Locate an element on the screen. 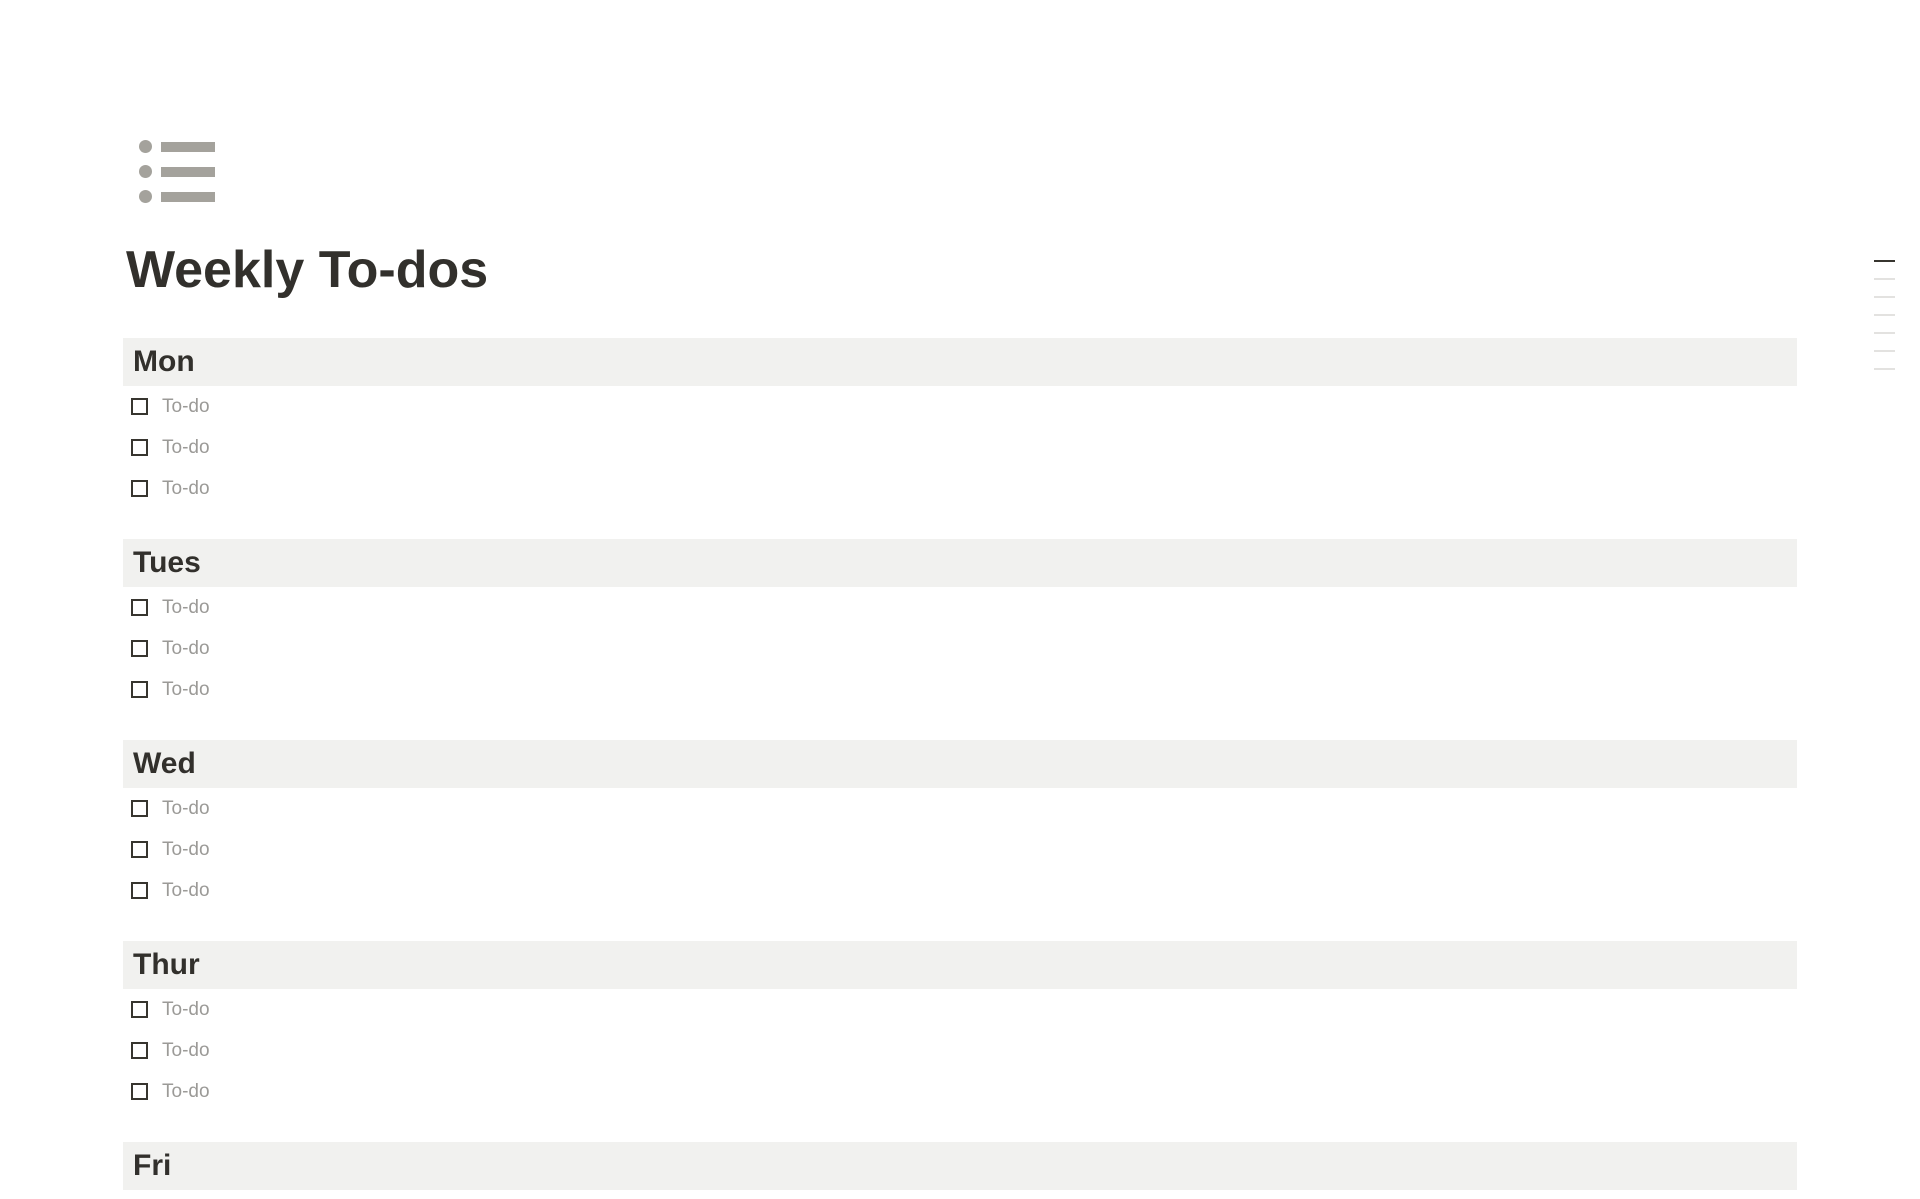  day-heading: Mon is located at coordinates (960, 362).